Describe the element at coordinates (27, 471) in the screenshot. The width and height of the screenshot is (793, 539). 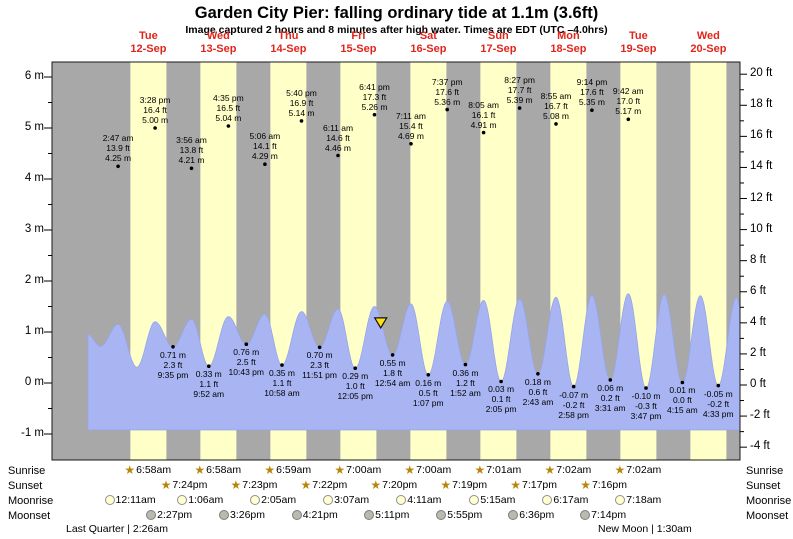
I see `row-label-left: Sunrise` at that location.